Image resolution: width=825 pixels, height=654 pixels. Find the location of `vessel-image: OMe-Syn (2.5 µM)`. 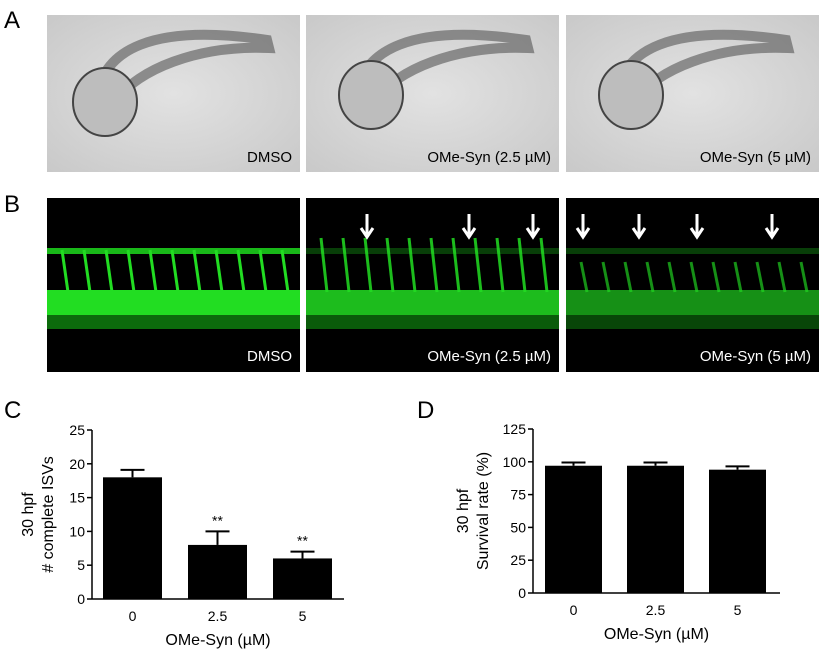

vessel-image: OMe-Syn (2.5 µM) is located at coordinates (432, 285).